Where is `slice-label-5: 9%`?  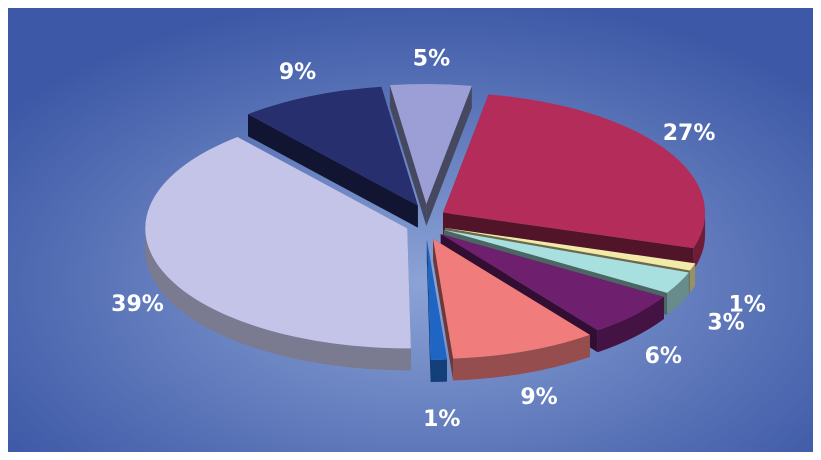 slice-label-5: 9% is located at coordinates (538, 397).